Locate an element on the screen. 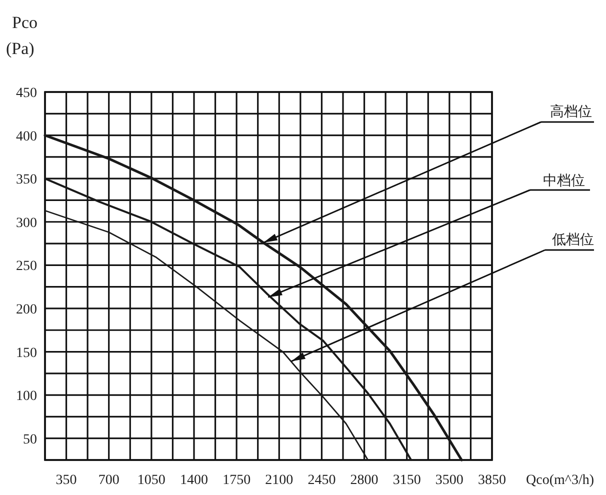  y-tick-label: 300 is located at coordinates (26, 223).